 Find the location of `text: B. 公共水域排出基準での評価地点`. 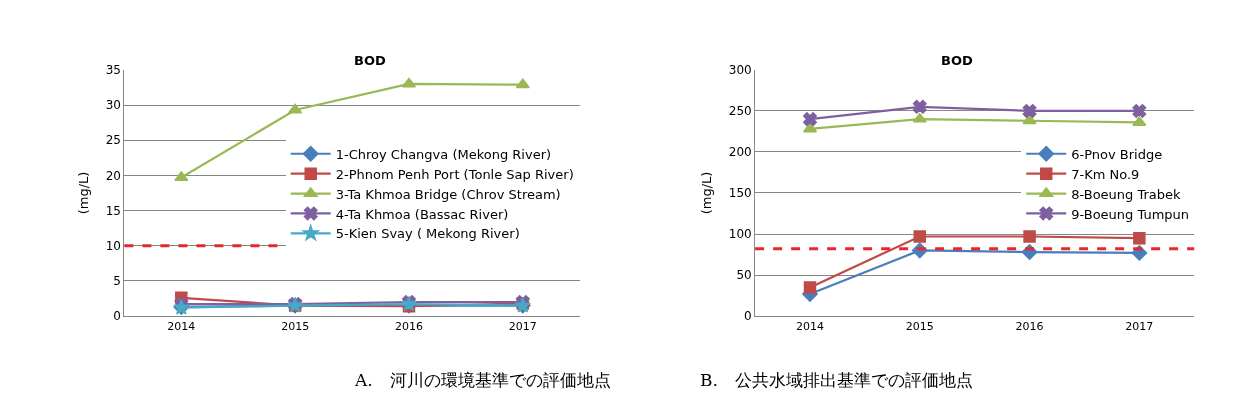

text: B. 公共水域排出基準での評価地点 is located at coordinates (836, 380).